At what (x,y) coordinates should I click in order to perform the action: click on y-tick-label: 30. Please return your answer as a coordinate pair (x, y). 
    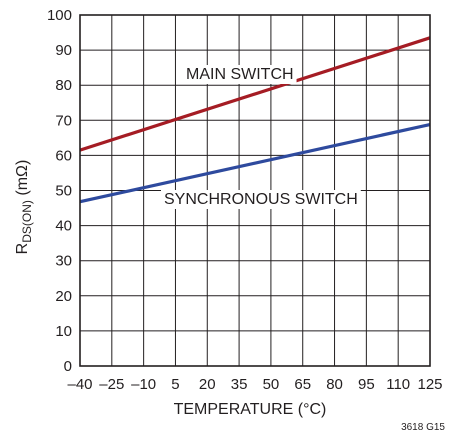
    Looking at the image, I should click on (63, 261).